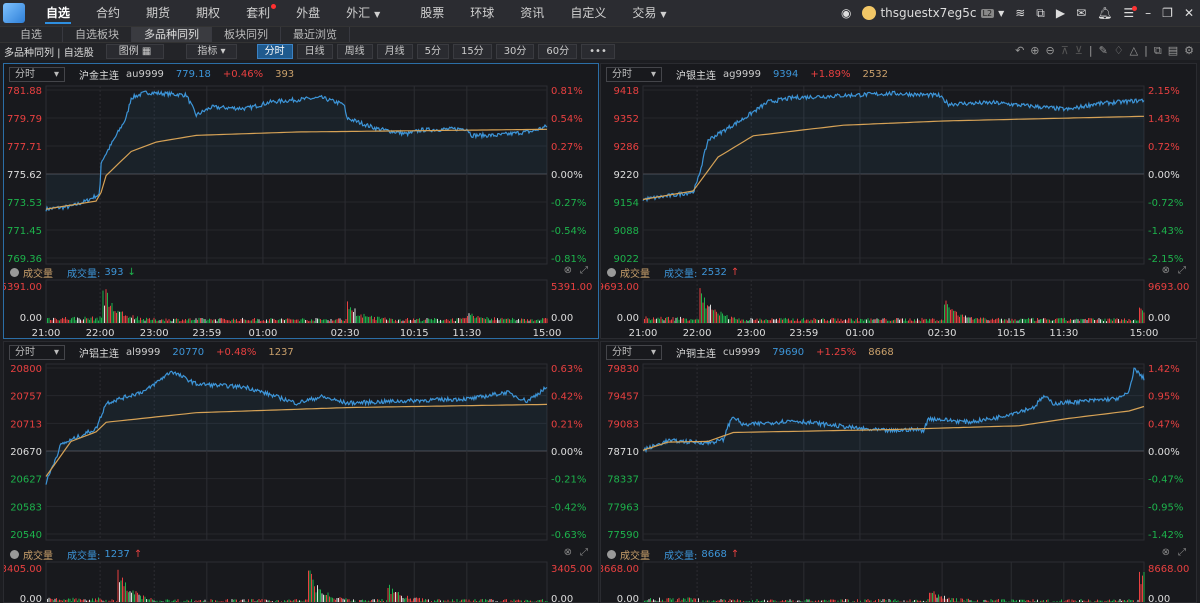  Describe the element at coordinates (649, 13) in the screenshot. I see `nav-item: 交易▼` at that location.